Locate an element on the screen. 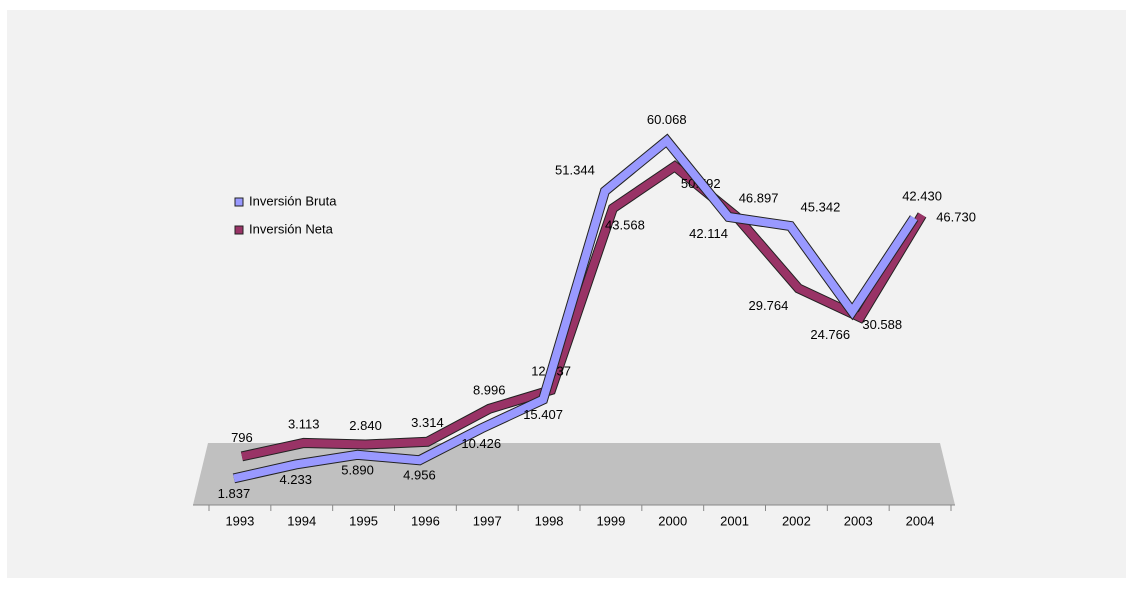  data-label: 8.996 is located at coordinates (489, 389).